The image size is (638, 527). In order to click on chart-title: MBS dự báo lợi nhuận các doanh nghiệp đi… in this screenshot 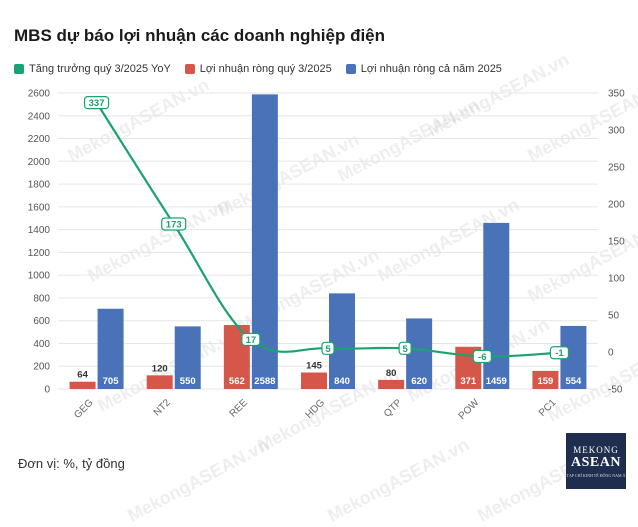, I will do `click(200, 35)`.